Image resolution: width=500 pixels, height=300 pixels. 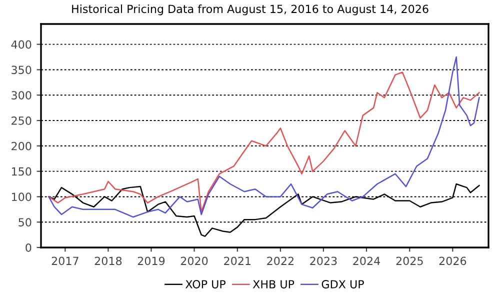 What do you see at coordinates (22, 171) in the screenshot?
I see `y-tick-label: 150` at bounding box center [22, 171].